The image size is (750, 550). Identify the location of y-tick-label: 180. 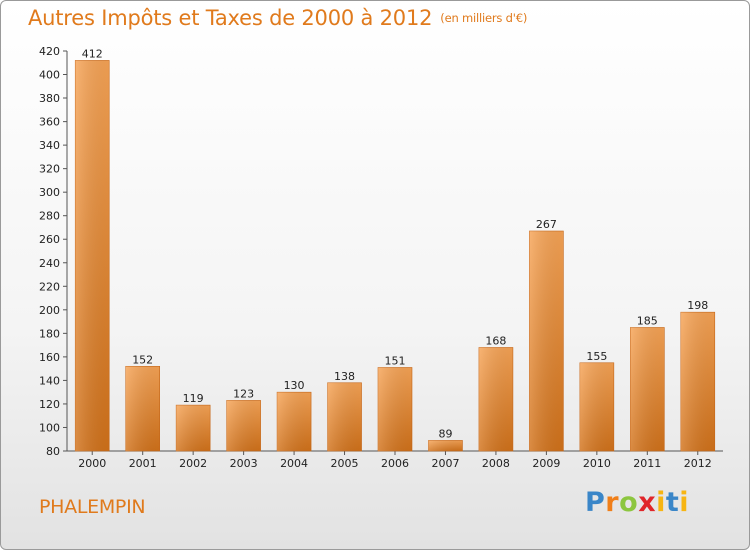
(49, 333).